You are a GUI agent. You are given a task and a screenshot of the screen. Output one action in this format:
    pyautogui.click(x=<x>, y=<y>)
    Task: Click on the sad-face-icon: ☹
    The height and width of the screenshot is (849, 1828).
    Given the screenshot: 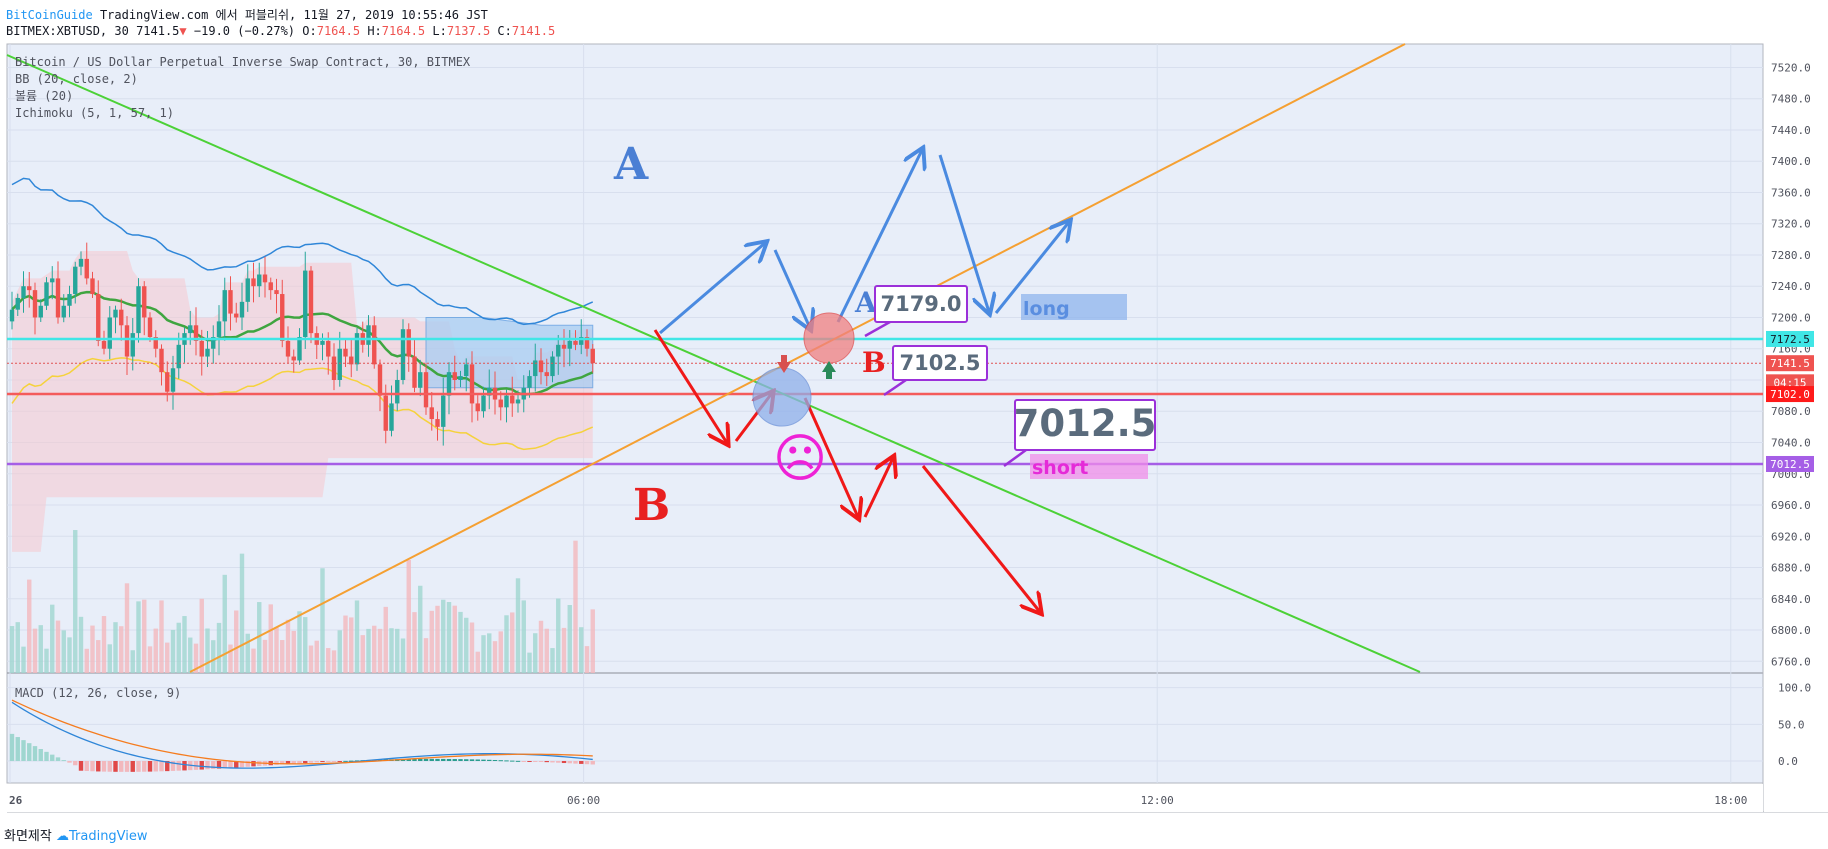 What is the action you would take?
    pyautogui.click(x=800, y=459)
    